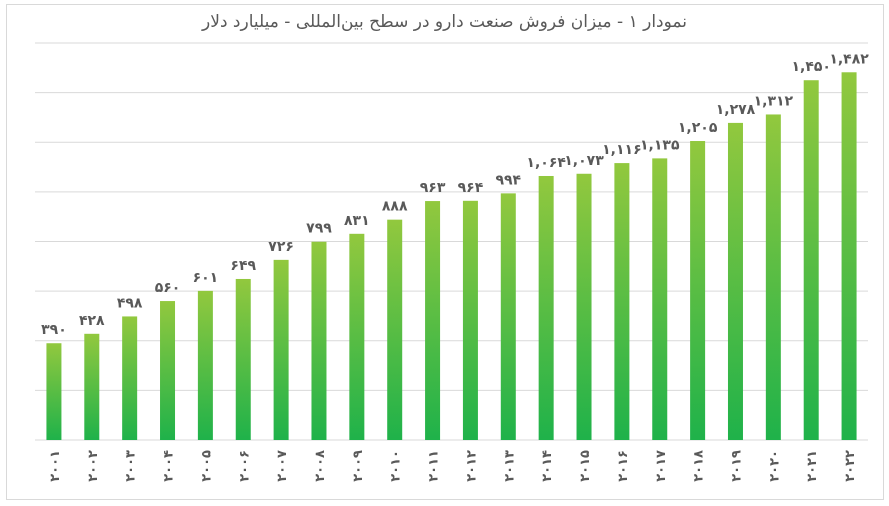 Image resolution: width=889 pixels, height=506 pixels. I want to click on x-tick-label: ۲۰۱۷, so click(661, 466).